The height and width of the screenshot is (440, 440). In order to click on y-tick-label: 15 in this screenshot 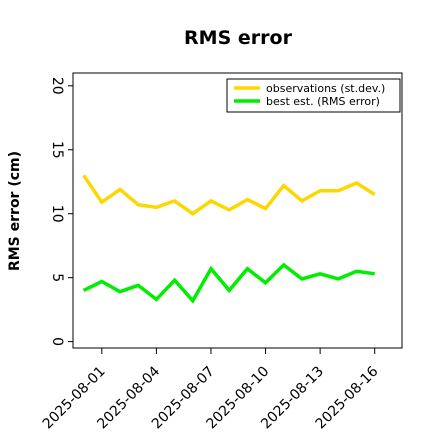, I will do `click(57, 150)`.